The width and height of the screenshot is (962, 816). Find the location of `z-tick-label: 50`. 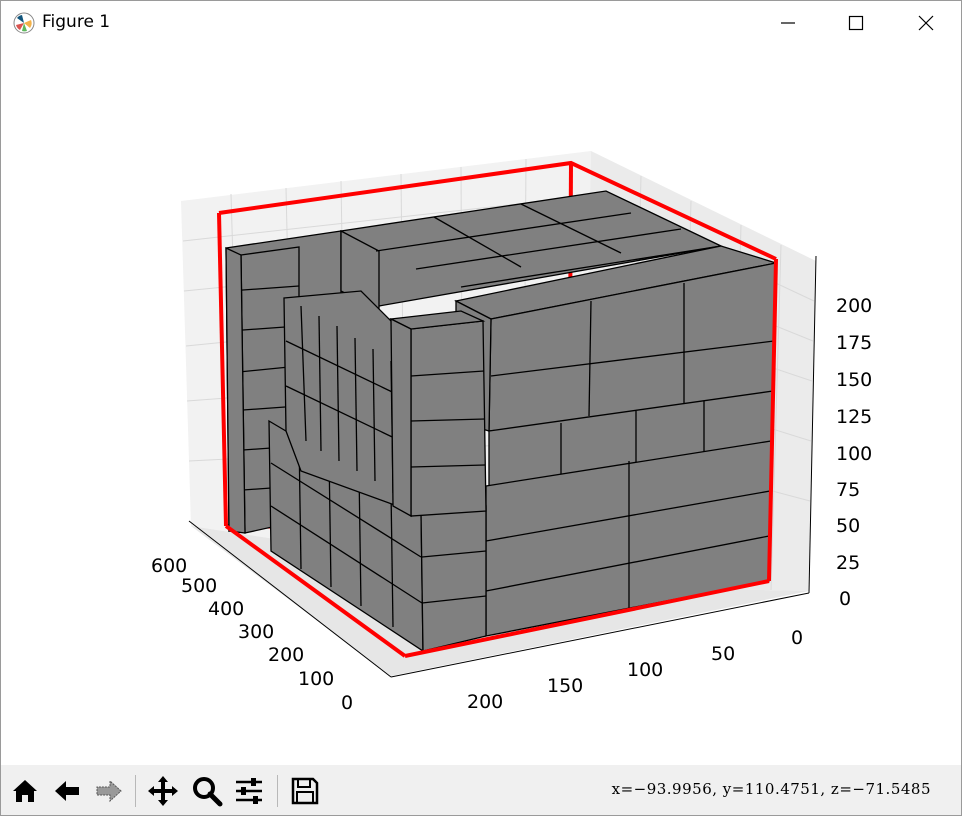

z-tick-label: 50 is located at coordinates (848, 526).